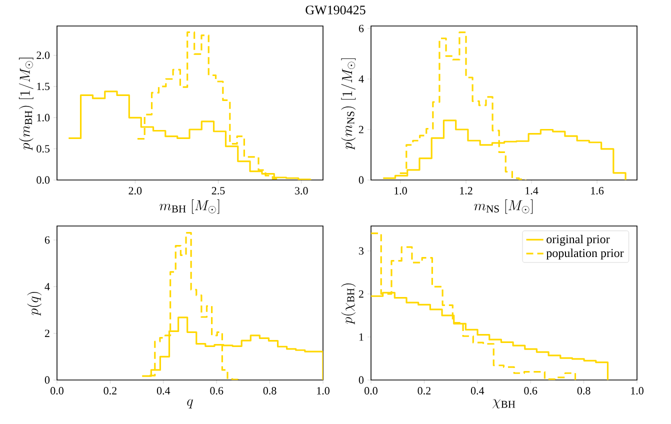 This screenshot has height=424, width=671. Describe the element at coordinates (585, 254) in the screenshot. I see `legend-label: population prior` at that location.